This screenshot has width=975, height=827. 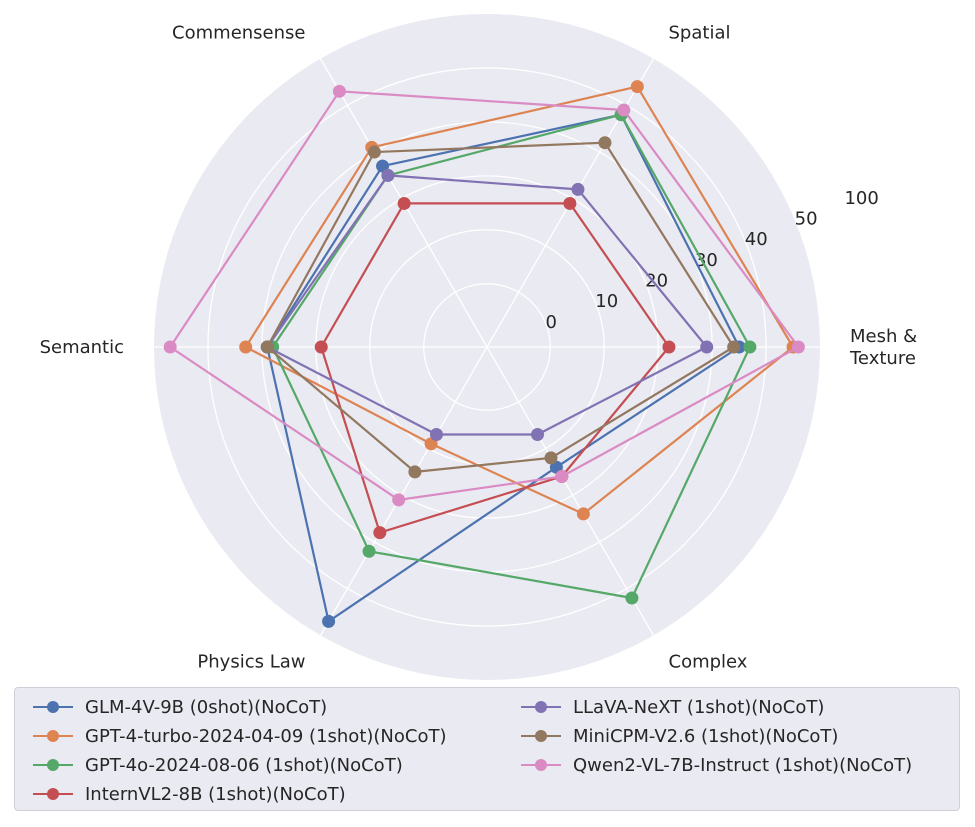 I want to click on r-tick-label: 30, so click(x=706, y=260).